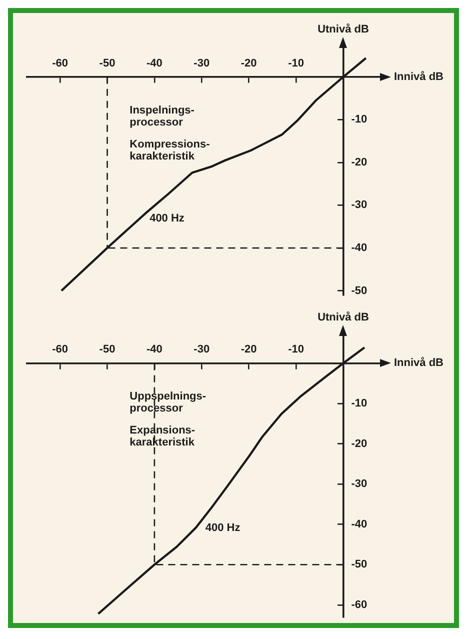  What do you see at coordinates (359, 604) in the screenshot?
I see `y-tick-label: -60` at bounding box center [359, 604].